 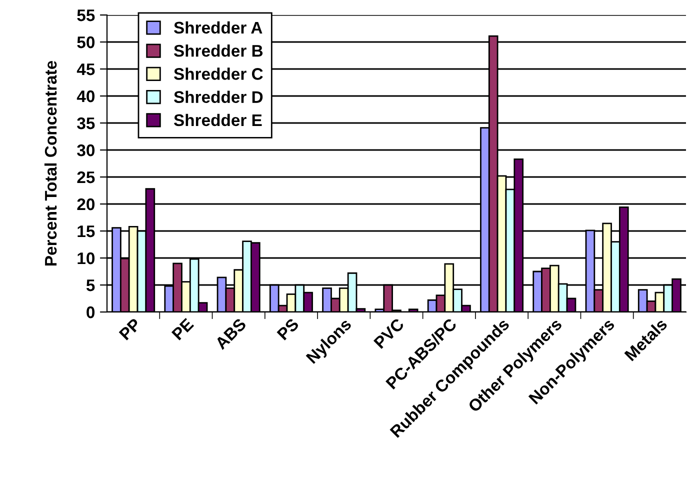 I want to click on legend-label: Shredder C, so click(x=218, y=74).